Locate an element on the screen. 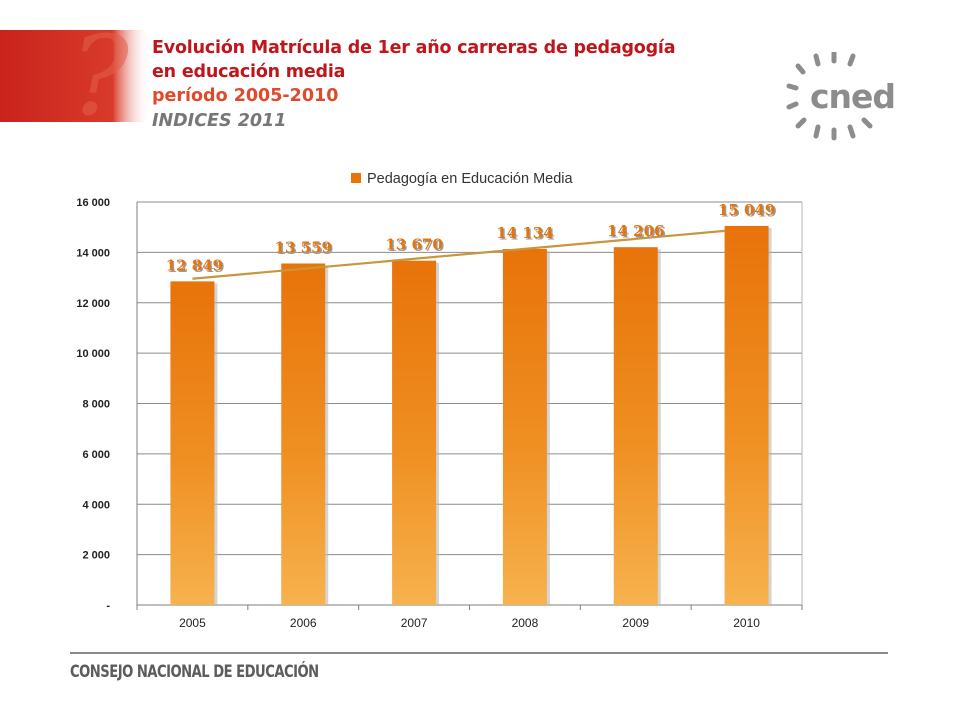 The image size is (960, 720). y-tick-label: 8 000 is located at coordinates (96, 405).